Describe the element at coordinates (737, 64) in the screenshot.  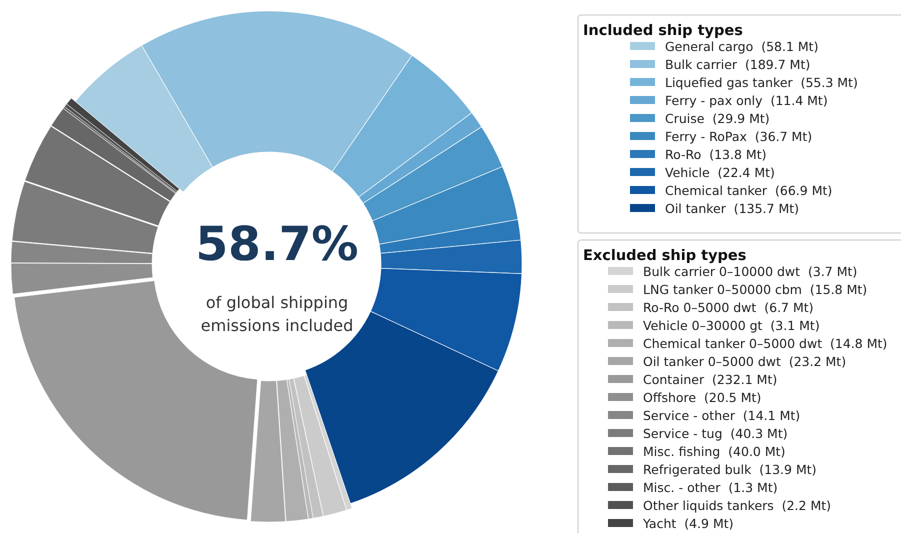
I see `legend-label: Bulk carrier (189.7 Mt)` at that location.